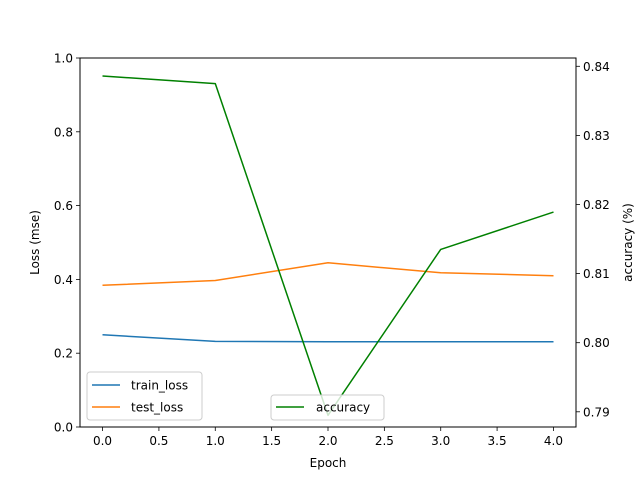 This screenshot has width=640, height=484. I want to click on x-tick-label: 4.0, so click(553, 441).